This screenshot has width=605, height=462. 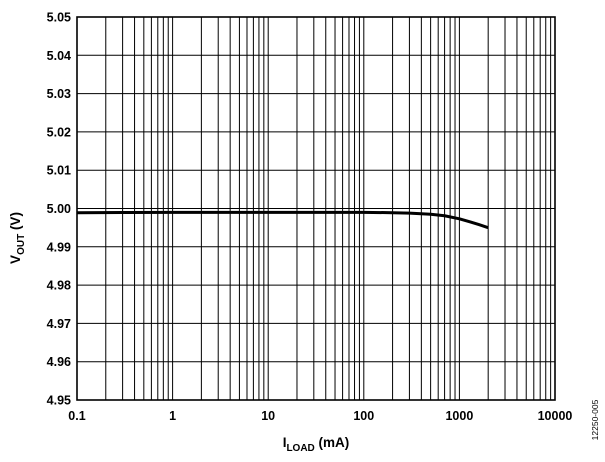 What do you see at coordinates (76, 416) in the screenshot?
I see `x-tick-label: 0.1` at bounding box center [76, 416].